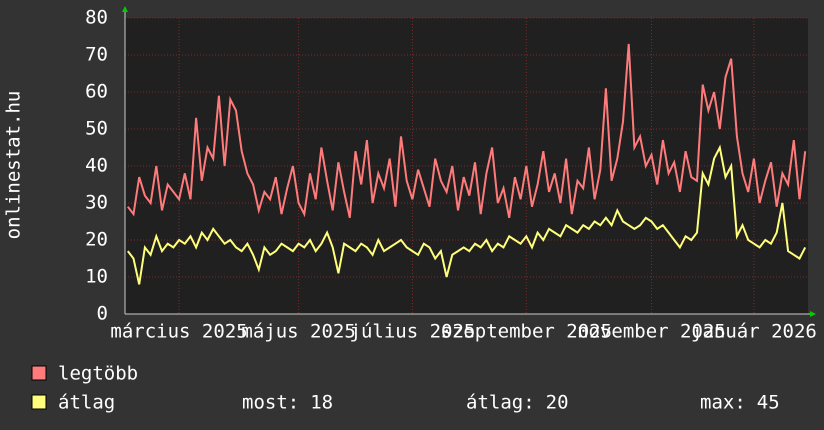  Describe the element at coordinates (557, 403) in the screenshot. I see `stat-value: 20` at that location.